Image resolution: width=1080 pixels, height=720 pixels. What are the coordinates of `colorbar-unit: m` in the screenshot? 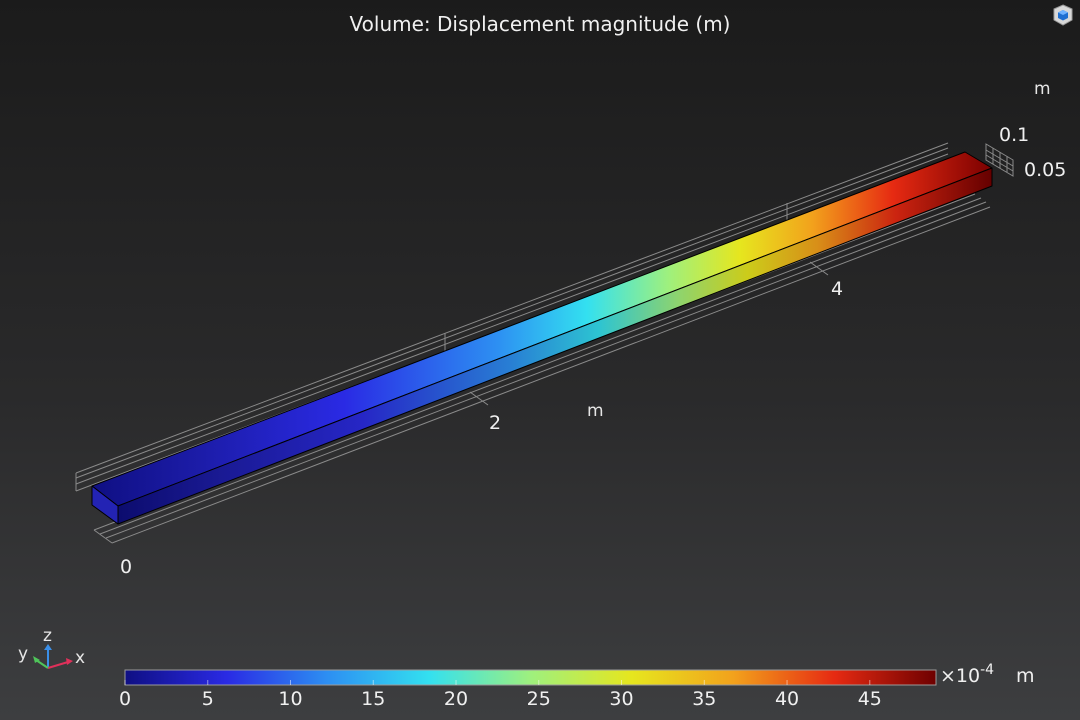 It's located at (1025, 676).